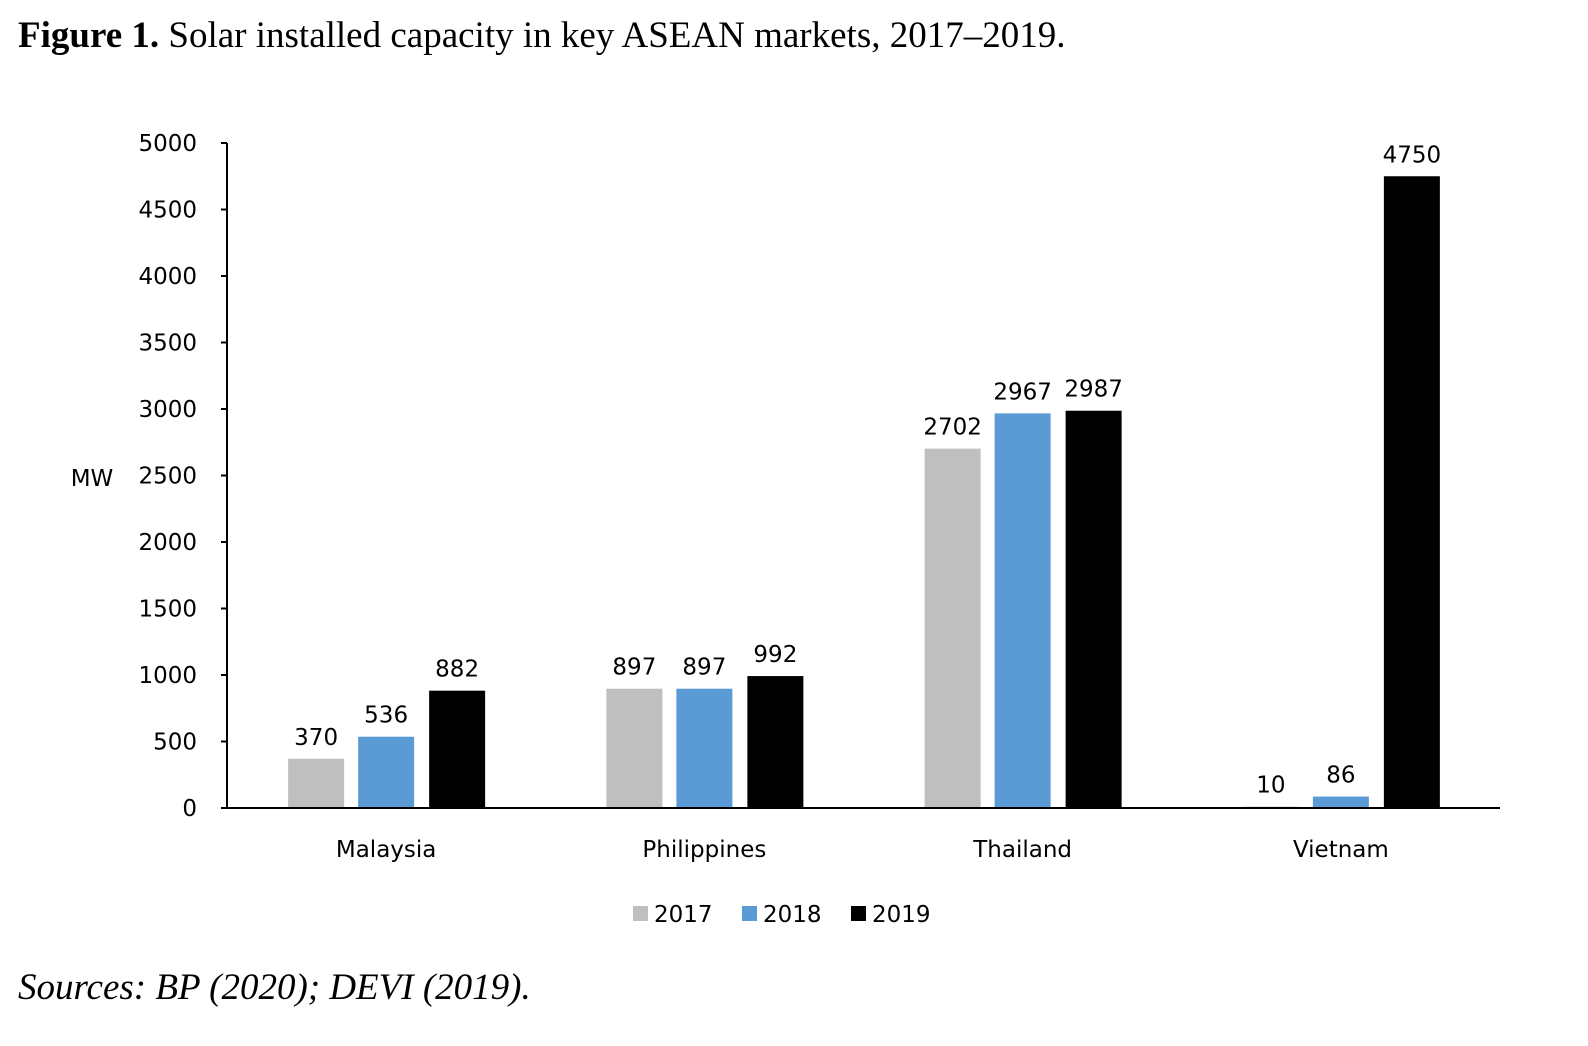 The image size is (1588, 1046). Describe the element at coordinates (167, 477) in the screenshot. I see `y-tick-label: 2500` at that location.